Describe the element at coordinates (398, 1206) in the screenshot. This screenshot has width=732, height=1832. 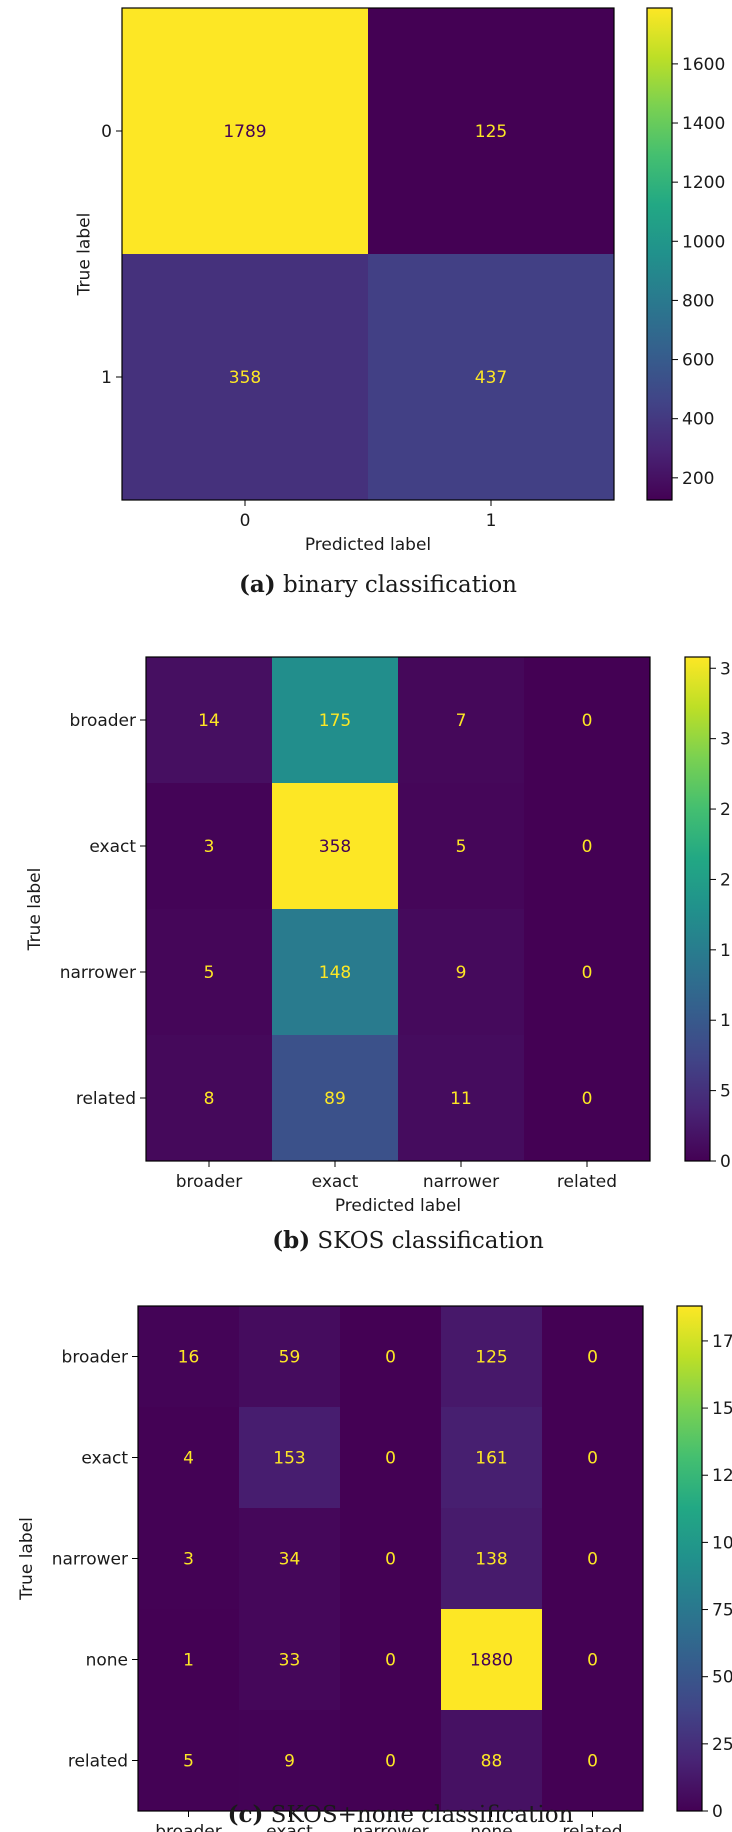
I see `x-axis-label: Predicted label` at that location.